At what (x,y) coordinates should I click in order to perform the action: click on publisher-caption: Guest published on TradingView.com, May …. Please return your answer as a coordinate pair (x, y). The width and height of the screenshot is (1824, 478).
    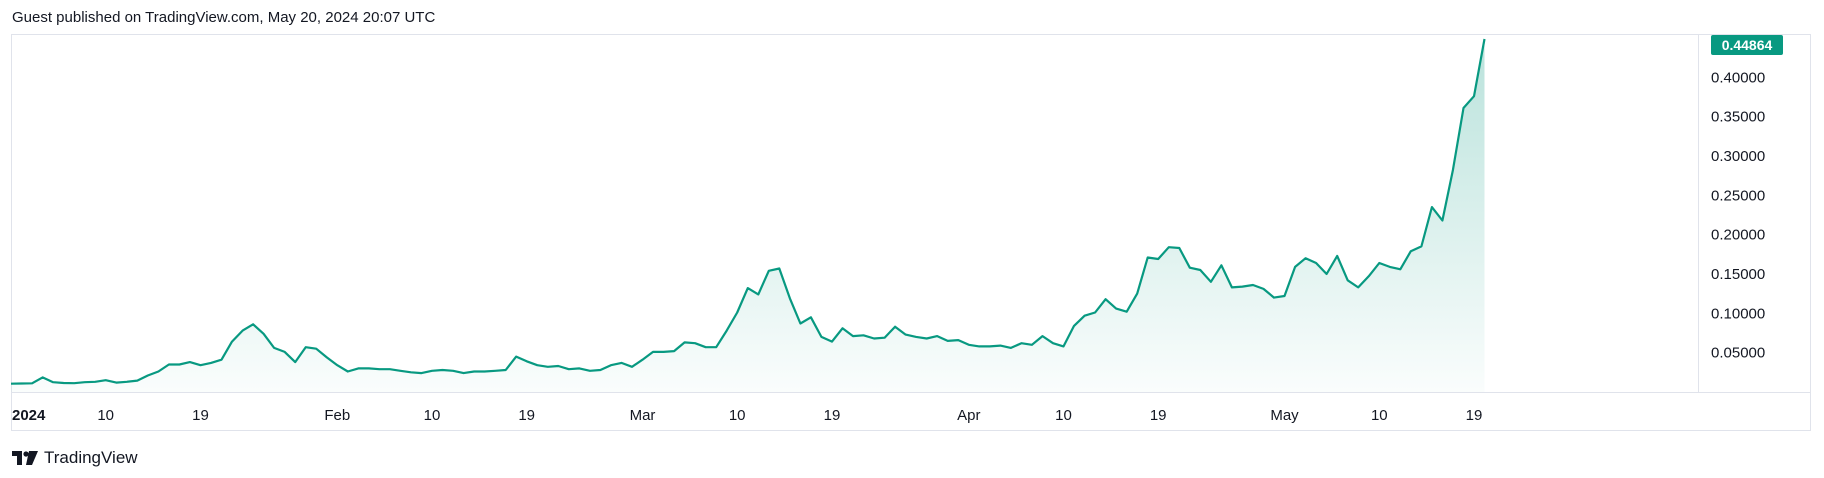
    Looking at the image, I should click on (224, 17).